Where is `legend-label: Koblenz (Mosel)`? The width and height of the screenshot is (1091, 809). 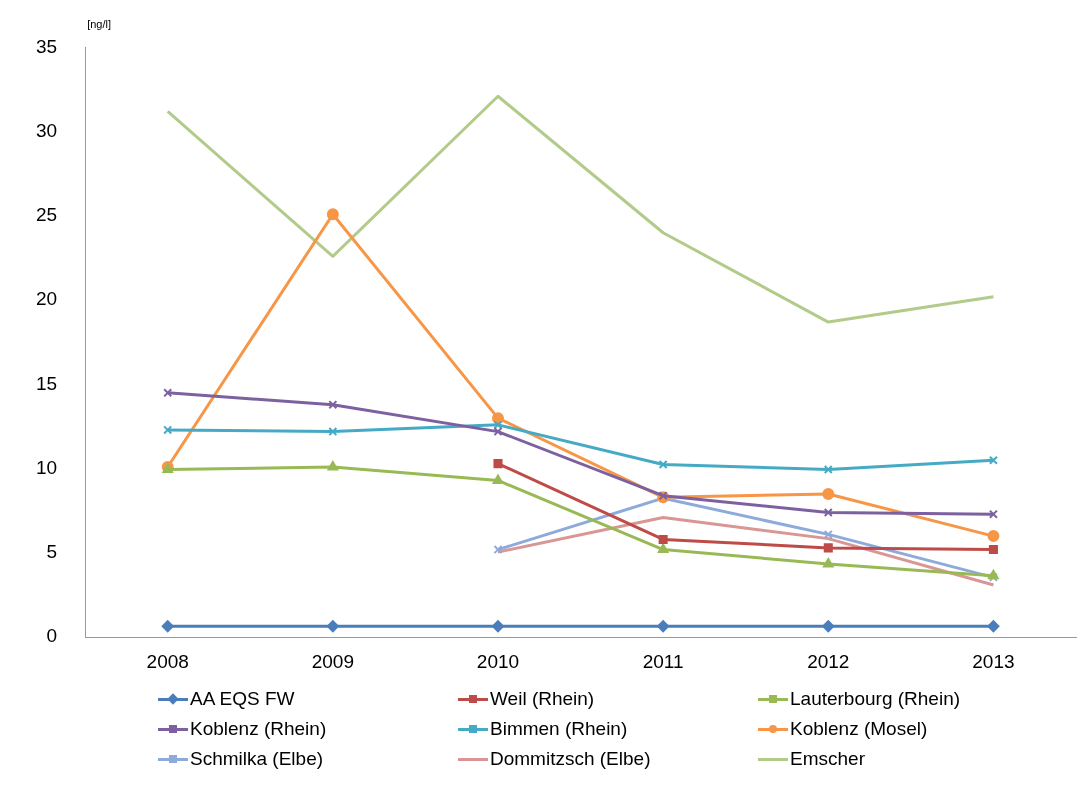 legend-label: Koblenz (Mosel) is located at coordinates (859, 729).